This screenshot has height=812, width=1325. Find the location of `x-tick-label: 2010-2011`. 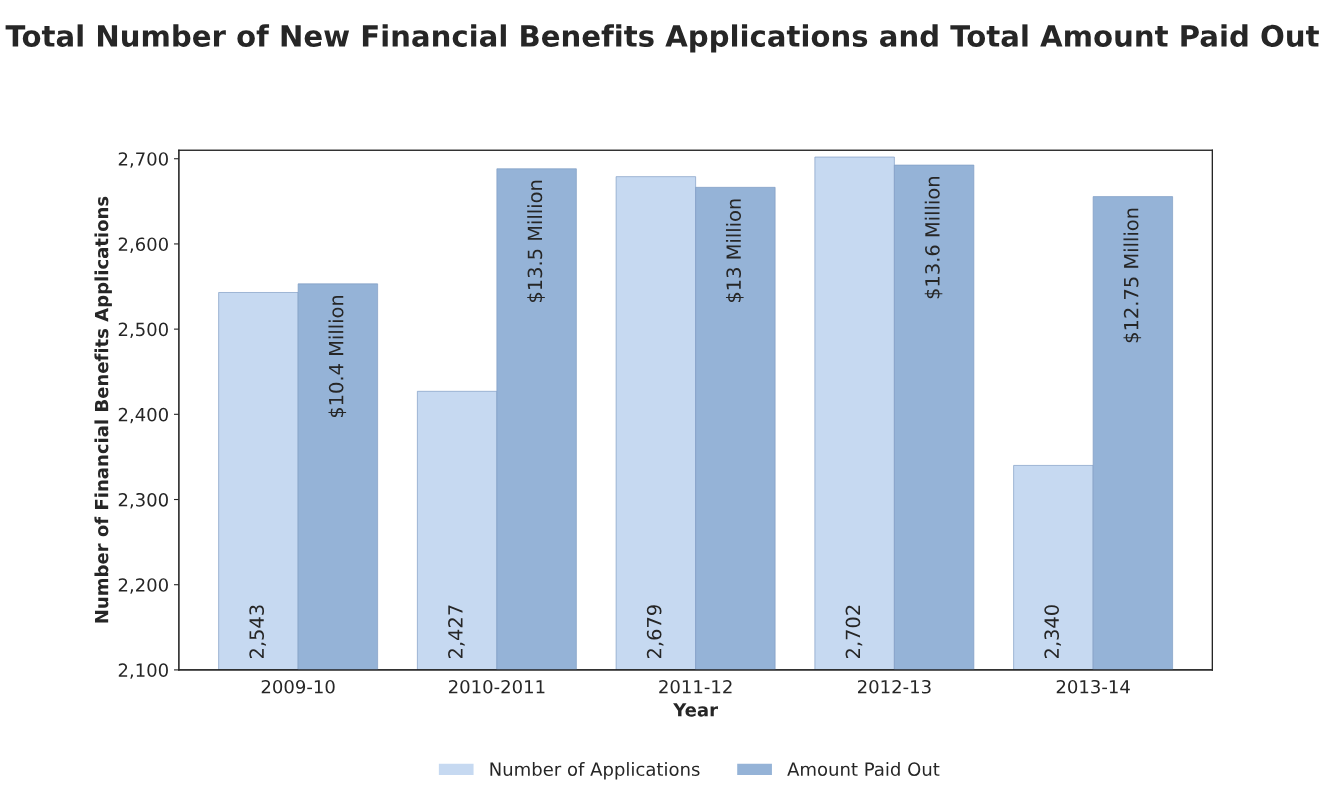

x-tick-label: 2010-2011 is located at coordinates (496, 686).